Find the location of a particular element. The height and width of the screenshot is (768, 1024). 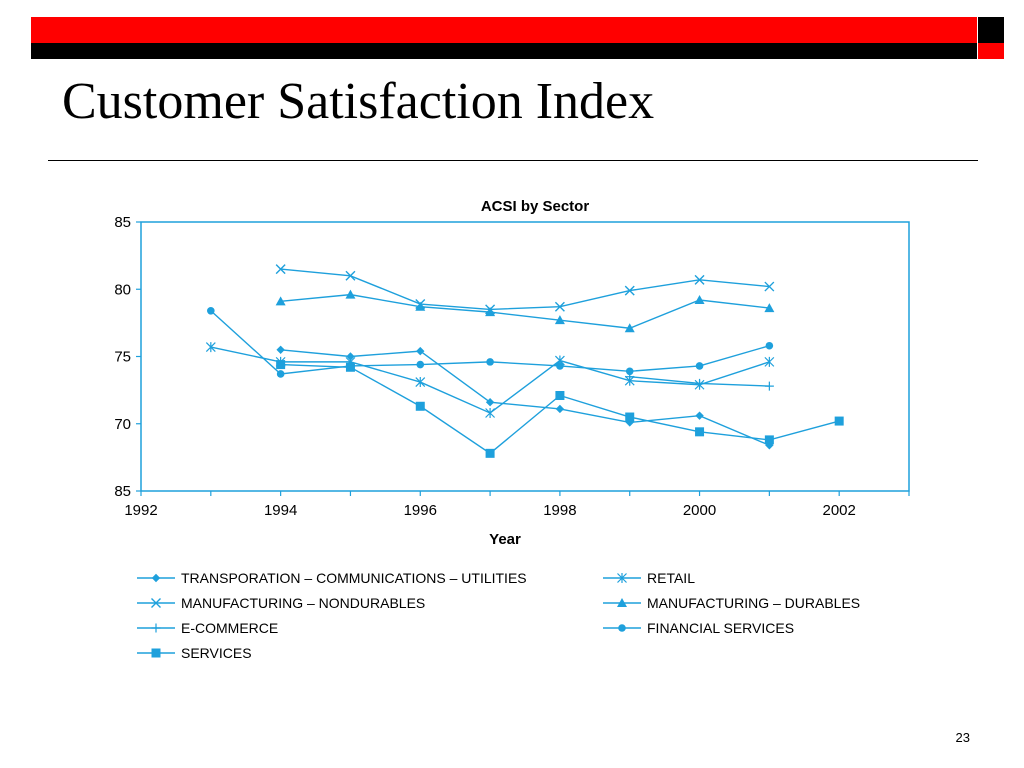

legend-label: RETAIL is located at coordinates (671, 578).